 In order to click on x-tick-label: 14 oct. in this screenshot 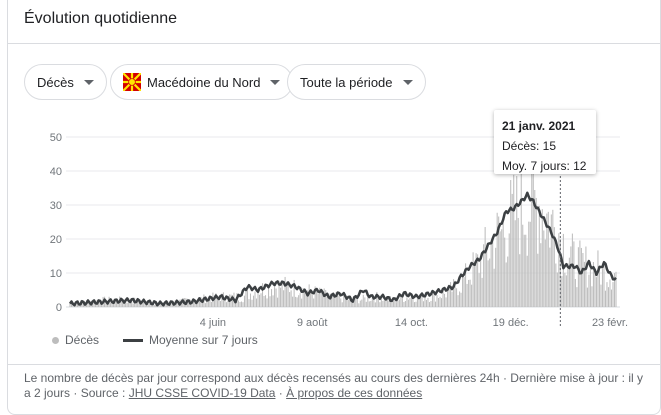, I will do `click(411, 323)`.